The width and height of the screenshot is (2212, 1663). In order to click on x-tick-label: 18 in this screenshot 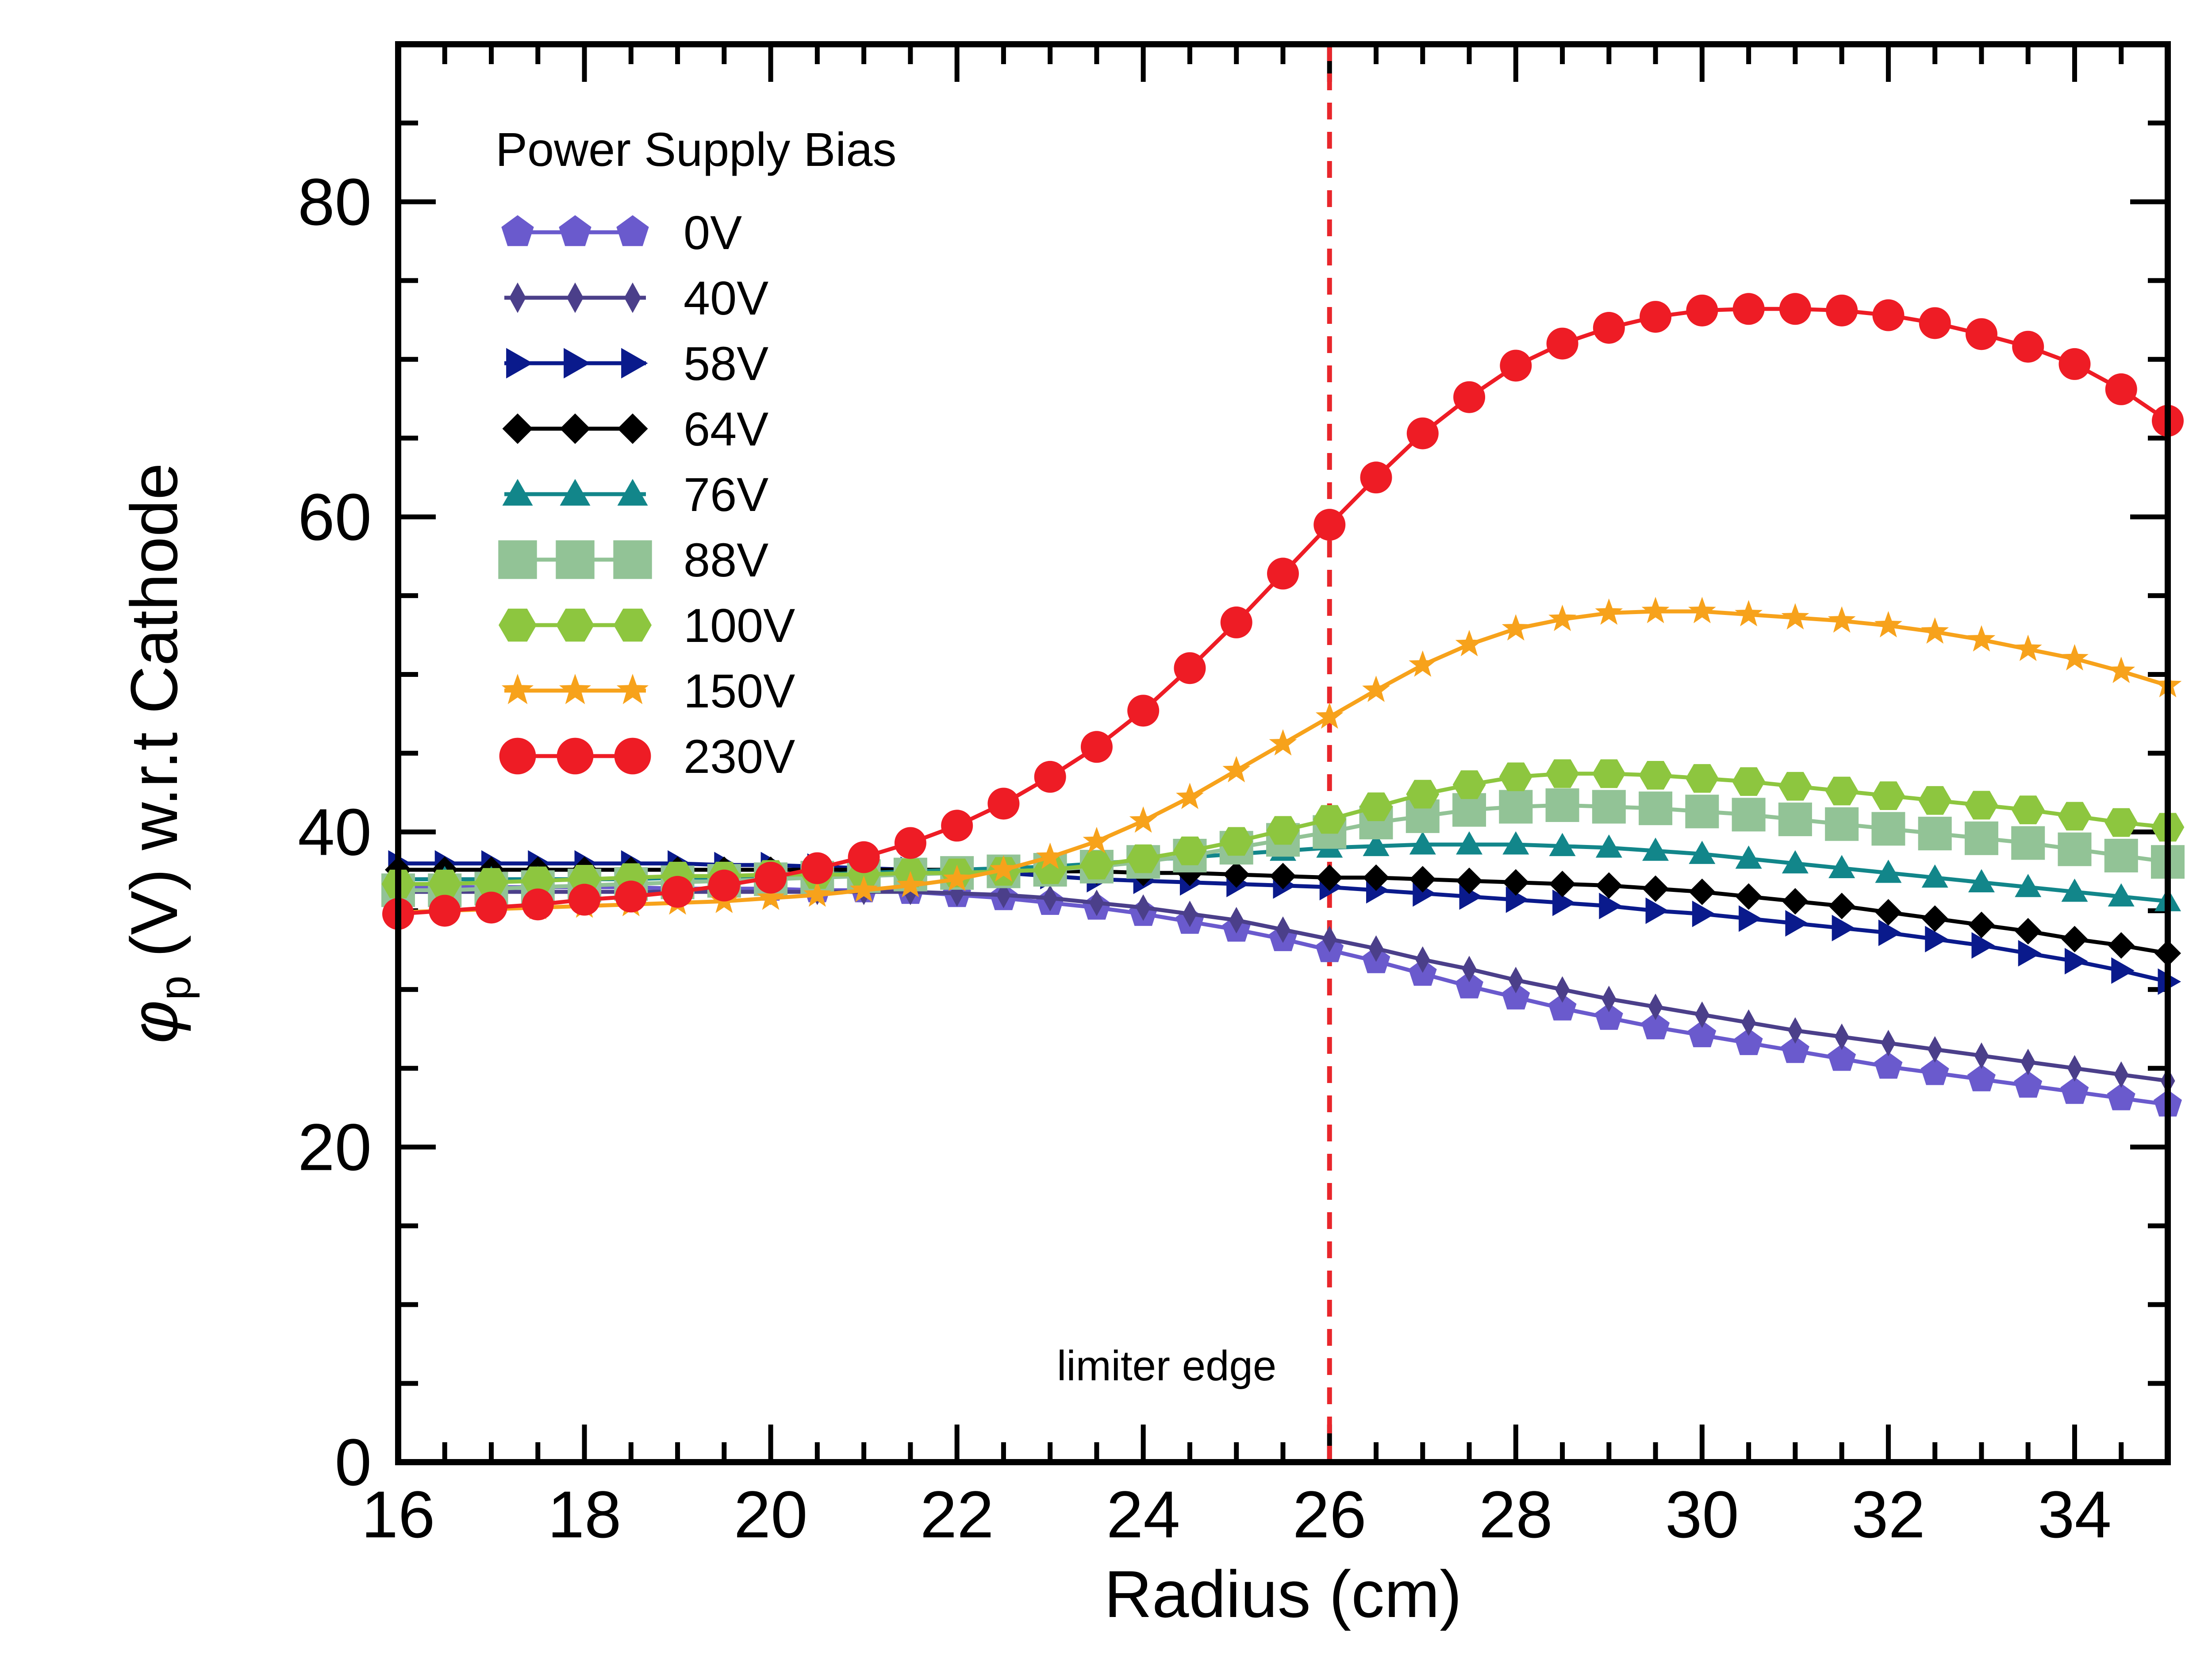, I will do `click(585, 1515)`.